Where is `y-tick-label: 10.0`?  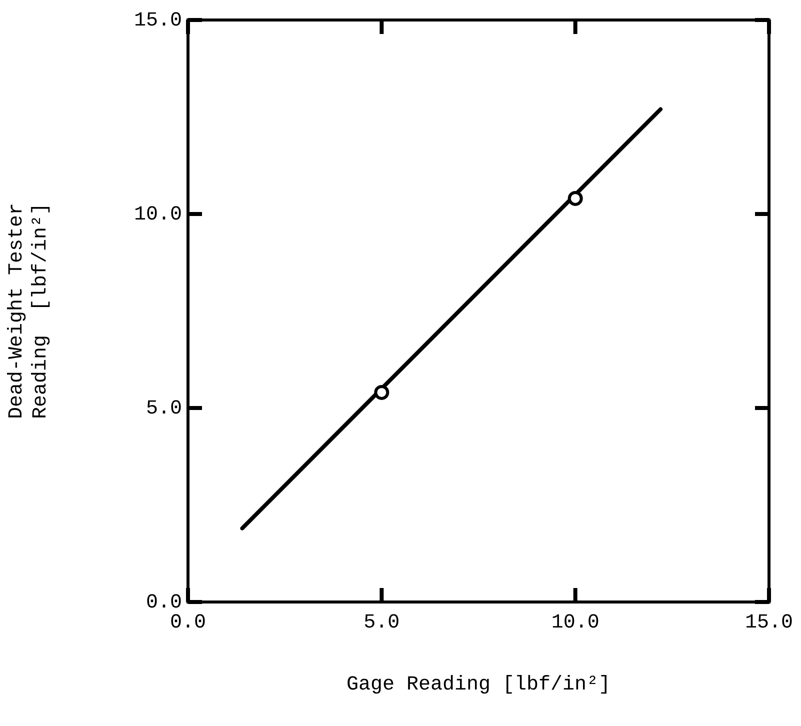
y-tick-label: 10.0 is located at coordinates (158, 214).